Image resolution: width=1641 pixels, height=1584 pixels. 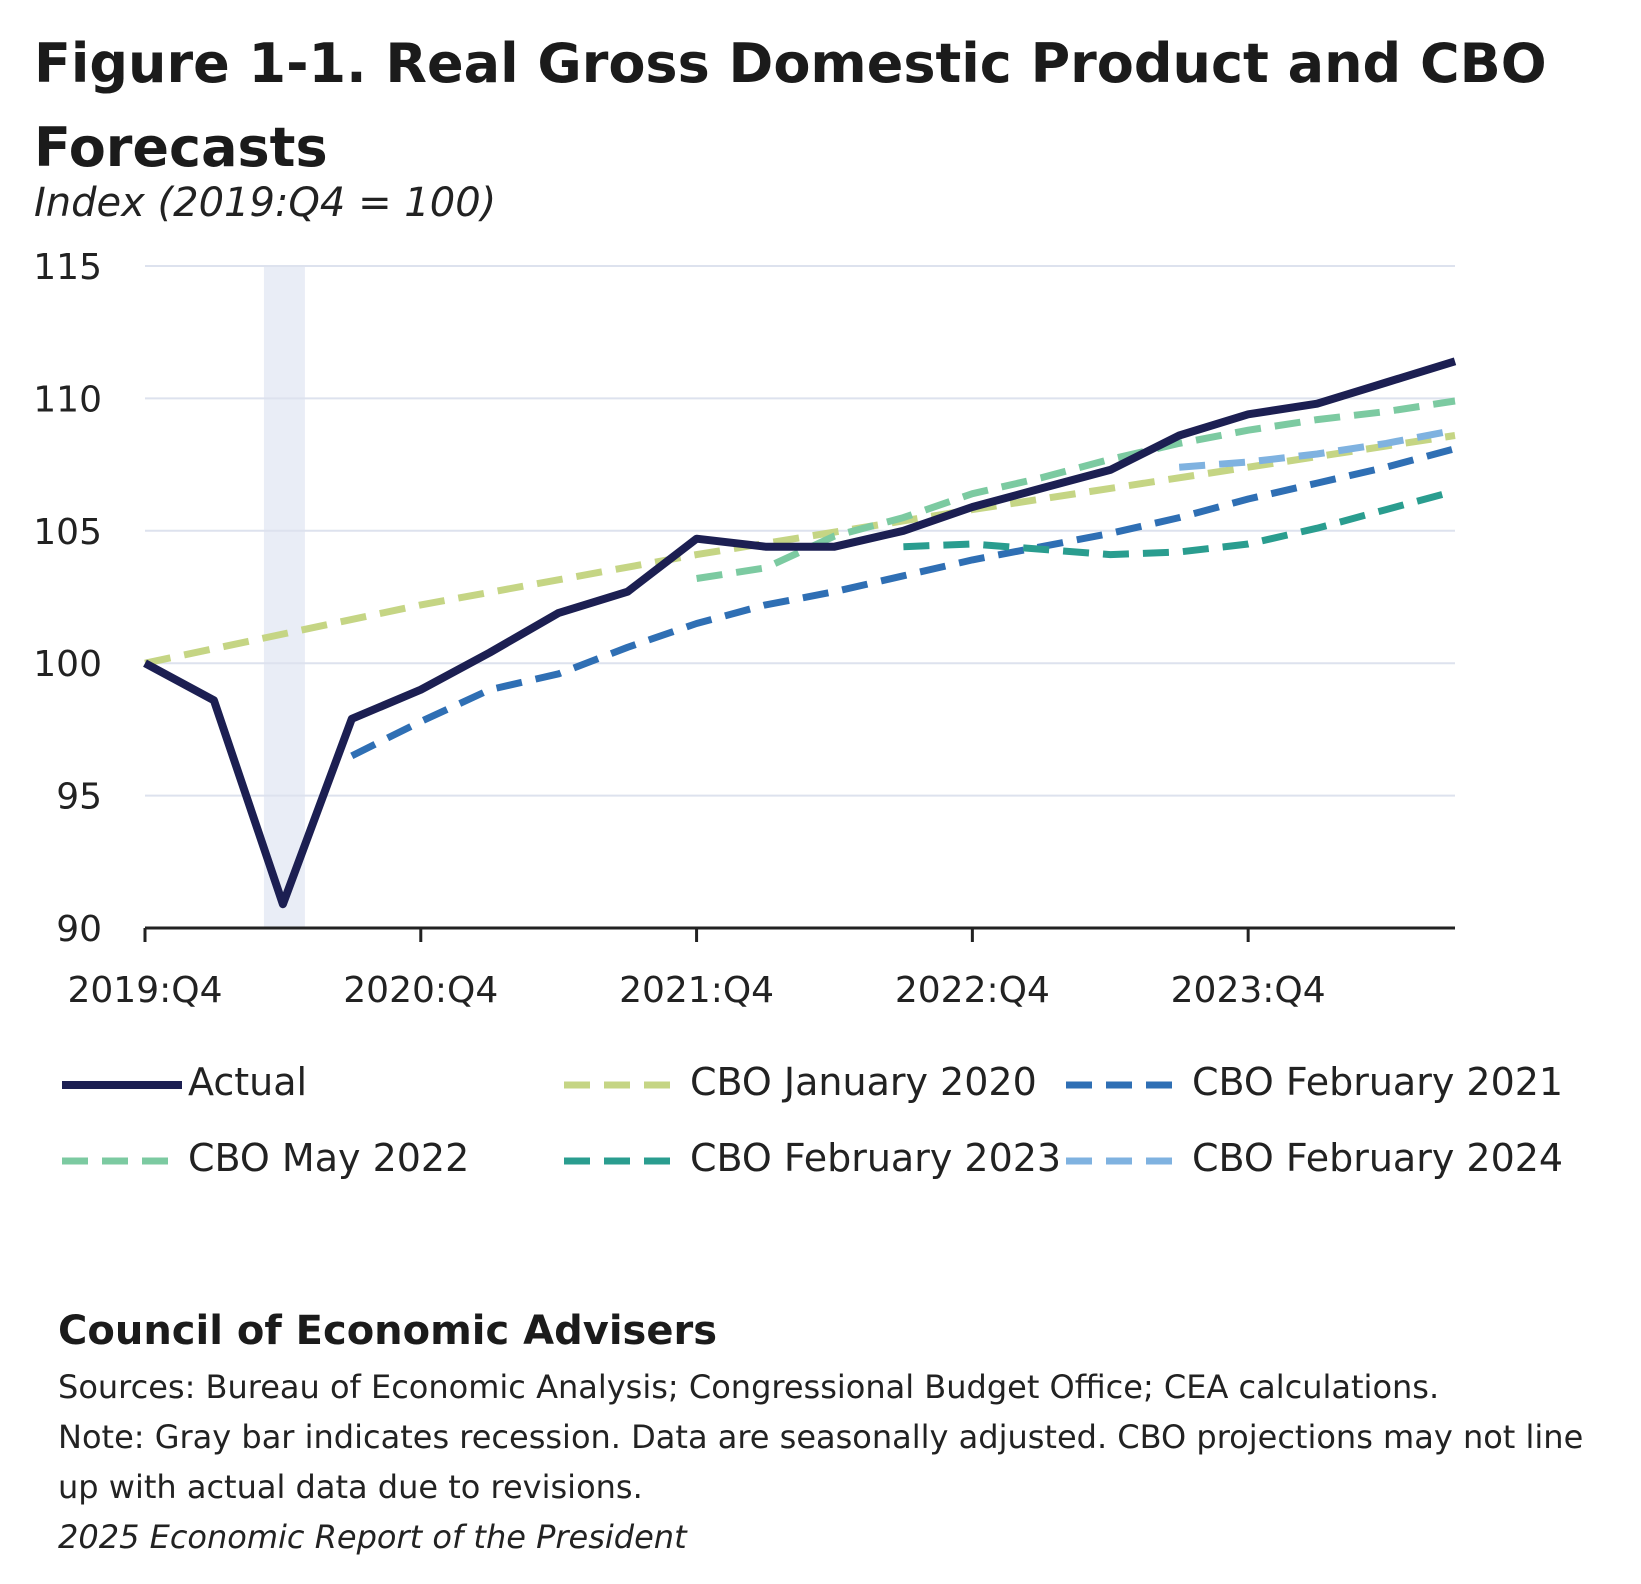 What do you see at coordinates (342, 1082) in the screenshot?
I see `legend-item-actual: Actual` at bounding box center [342, 1082].